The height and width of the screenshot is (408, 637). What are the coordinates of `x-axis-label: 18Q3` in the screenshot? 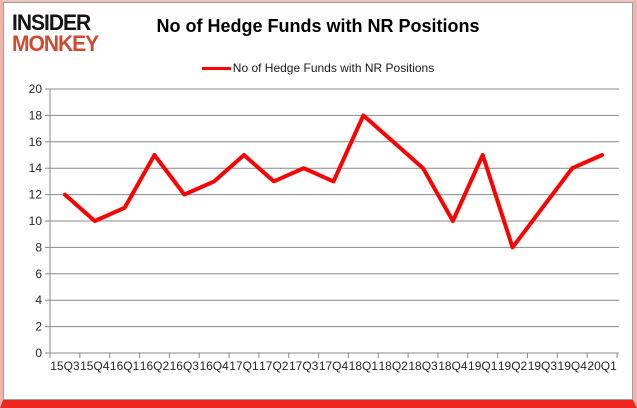 It's located at (423, 366).